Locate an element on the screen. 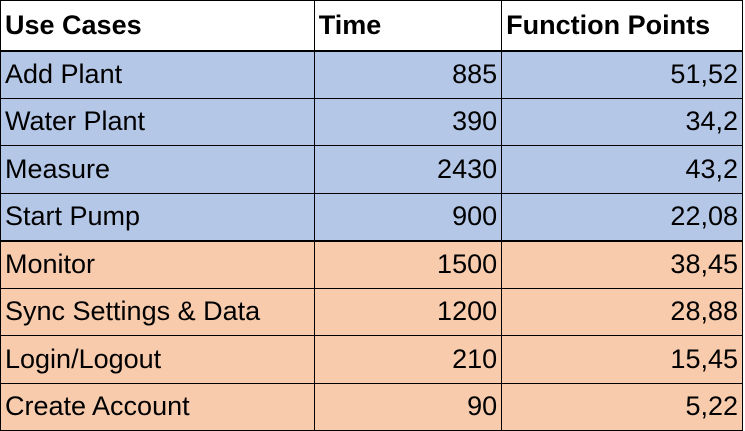  table-row: Measure 2430 43,2 is located at coordinates (371, 169).